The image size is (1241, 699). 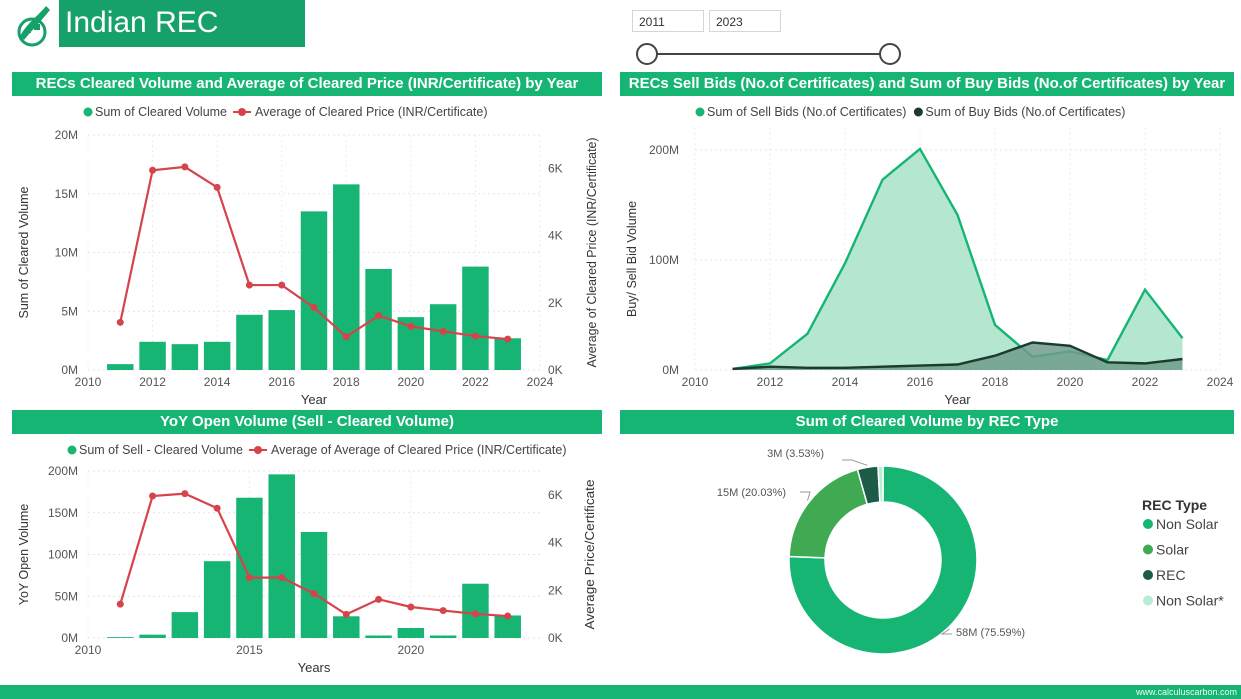 What do you see at coordinates (958, 259) in the screenshot?
I see `sell-bids-line` at bounding box center [958, 259].